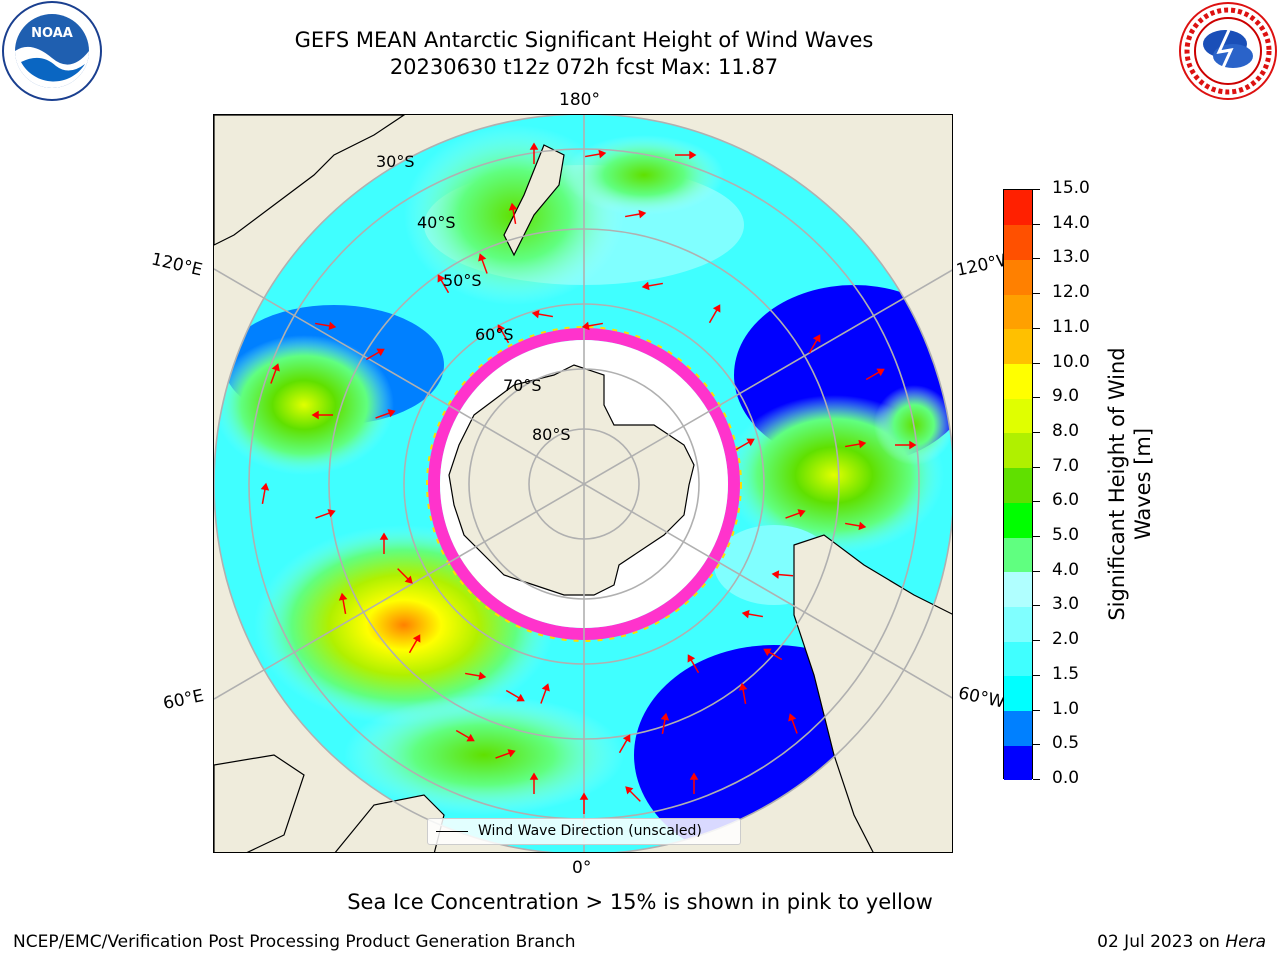 The height and width of the screenshot is (960, 1280). What do you see at coordinates (452, 831) in the screenshot?
I see `legend-line-swatch` at bounding box center [452, 831].